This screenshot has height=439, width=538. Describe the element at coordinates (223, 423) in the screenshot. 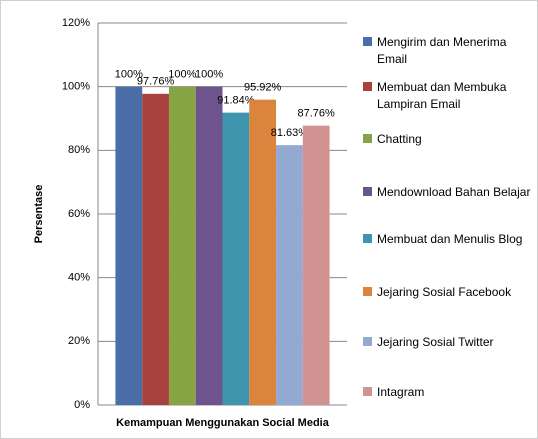

I see `x-tick-label: Kemampuan Menggunakan Social Media` at that location.